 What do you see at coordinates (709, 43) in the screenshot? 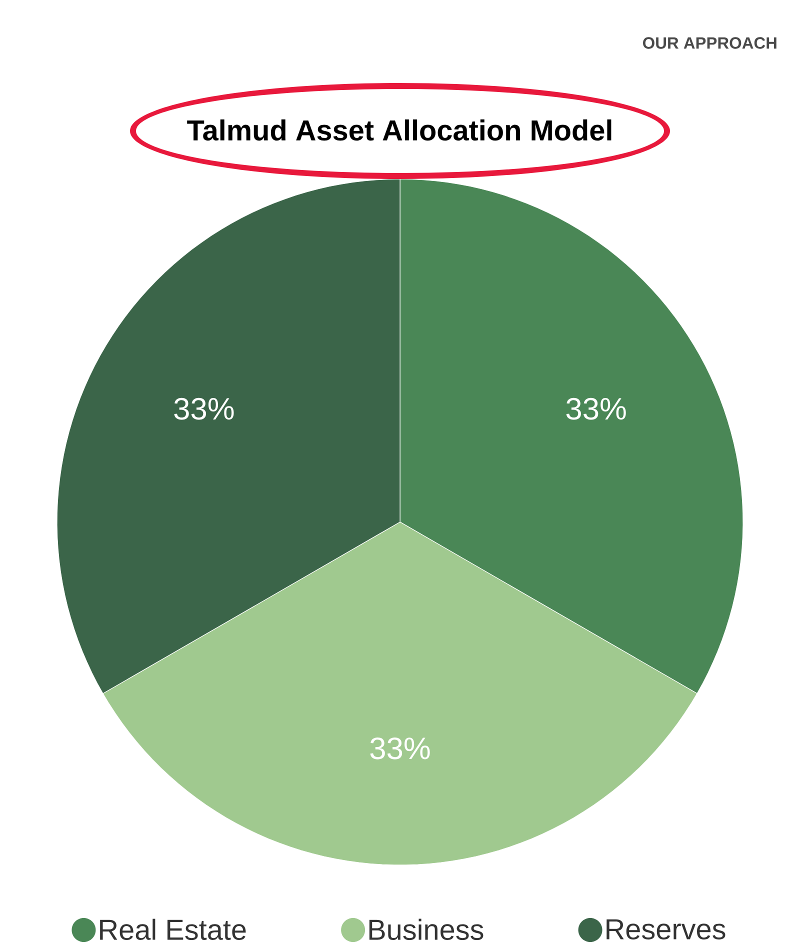
I see `text: OUR APPROACH` at bounding box center [709, 43].